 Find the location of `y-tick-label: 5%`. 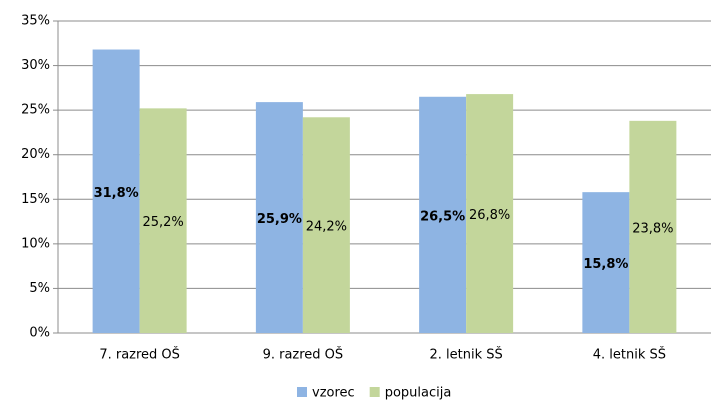

y-tick-label: 5% is located at coordinates (39, 288).